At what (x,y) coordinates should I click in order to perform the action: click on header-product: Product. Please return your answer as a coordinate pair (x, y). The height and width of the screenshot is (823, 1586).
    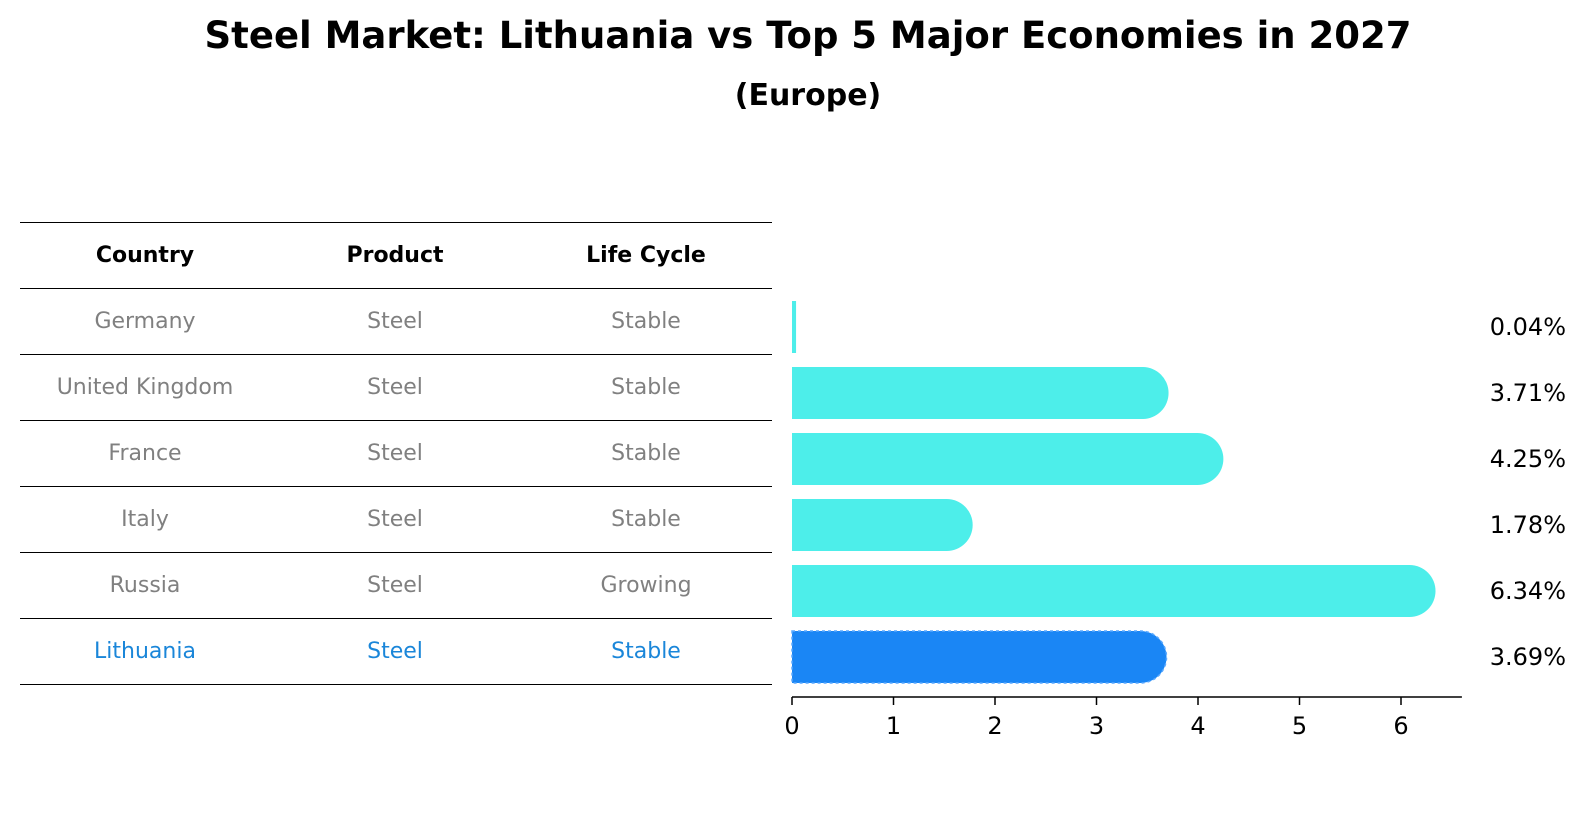
    Looking at the image, I should click on (395, 255).